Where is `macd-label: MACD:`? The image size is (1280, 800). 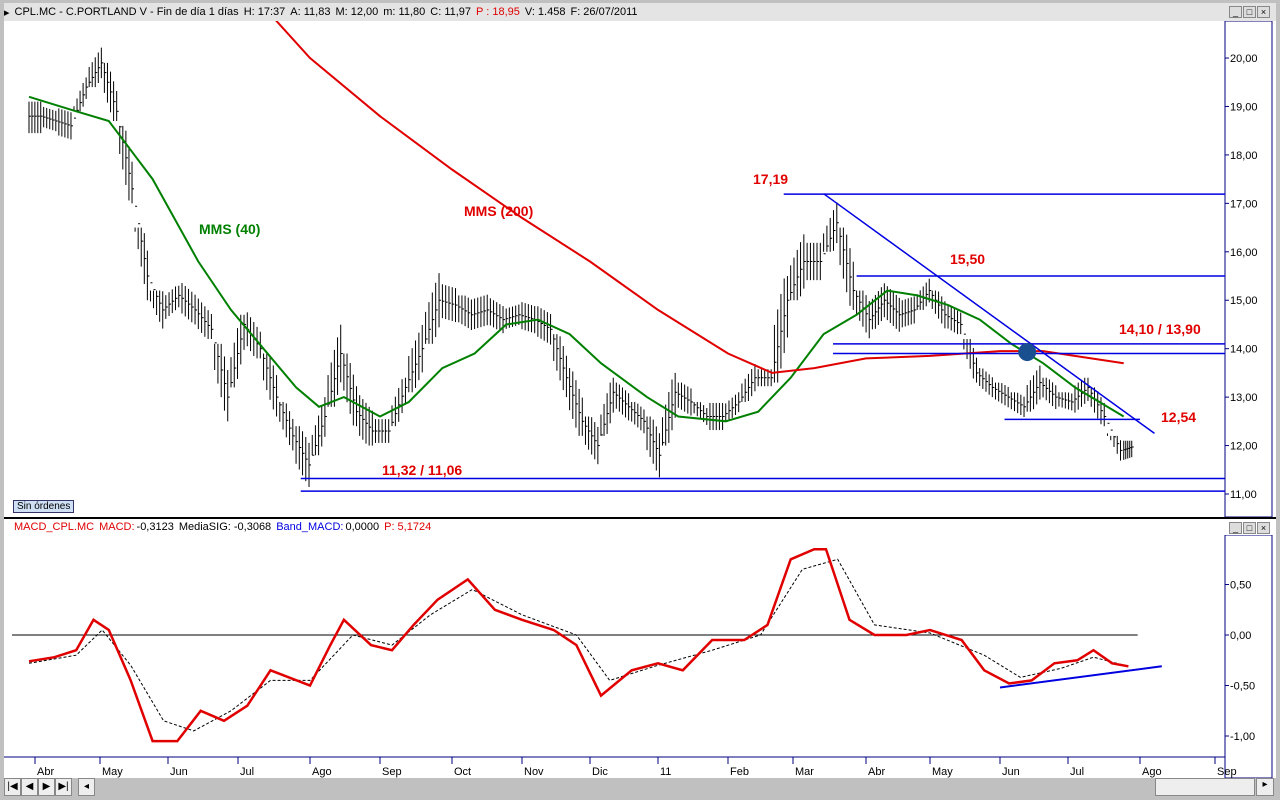 macd-label: MACD: is located at coordinates (117, 527).